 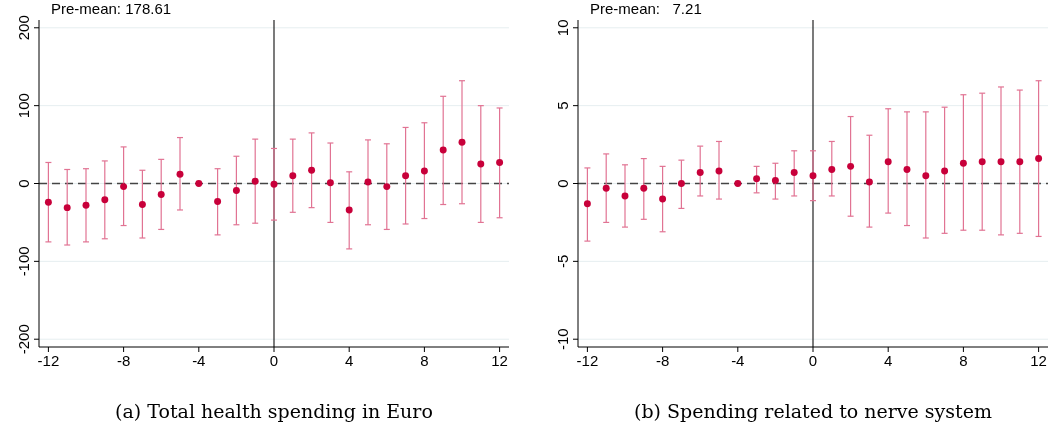 I want to click on text: Pre-mean: 7.21, so click(x=646, y=8).